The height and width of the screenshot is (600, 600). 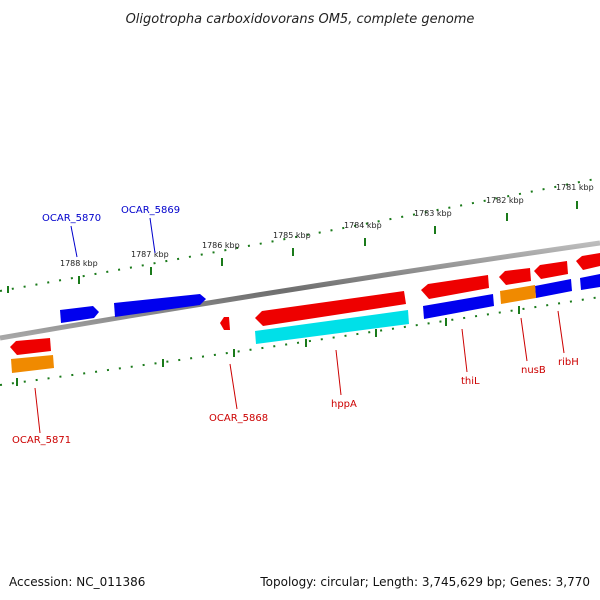 I want to click on label-ocar-5871: OCAR_5871, so click(x=41, y=440).